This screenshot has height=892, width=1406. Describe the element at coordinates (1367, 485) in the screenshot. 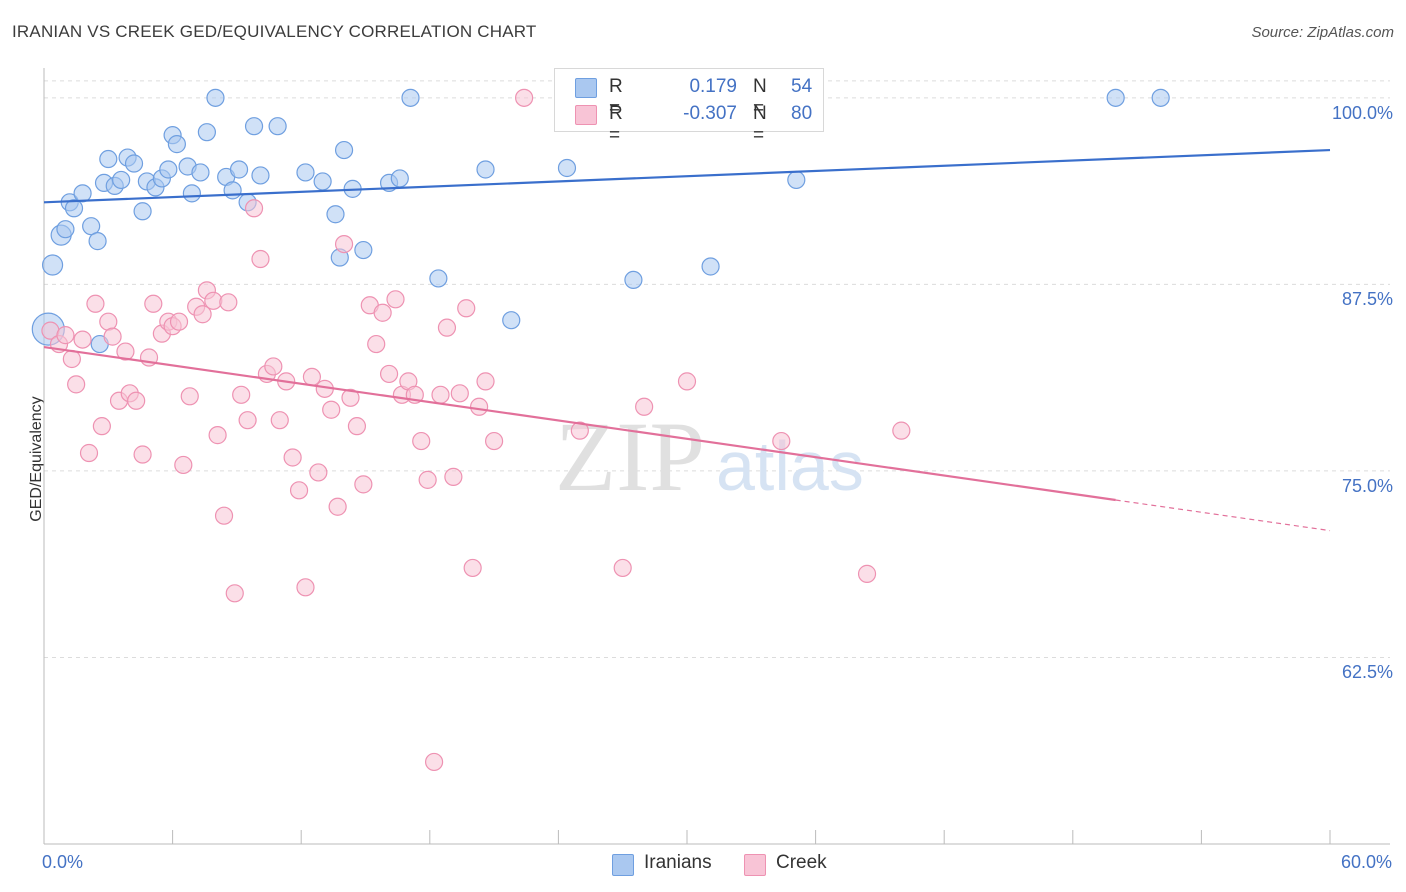

I see `y-tick-label: 75.0%` at that location.